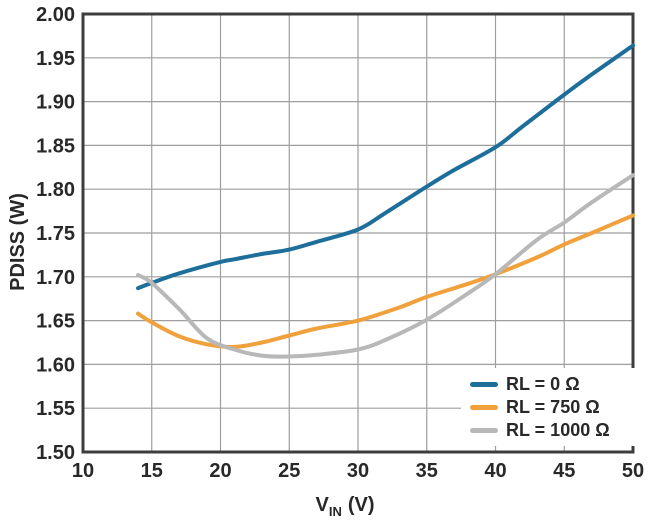  I want to click on legend: RL = 0 Ω RL = 750 Ω RL = 1000 Ω, so click(552, 407).